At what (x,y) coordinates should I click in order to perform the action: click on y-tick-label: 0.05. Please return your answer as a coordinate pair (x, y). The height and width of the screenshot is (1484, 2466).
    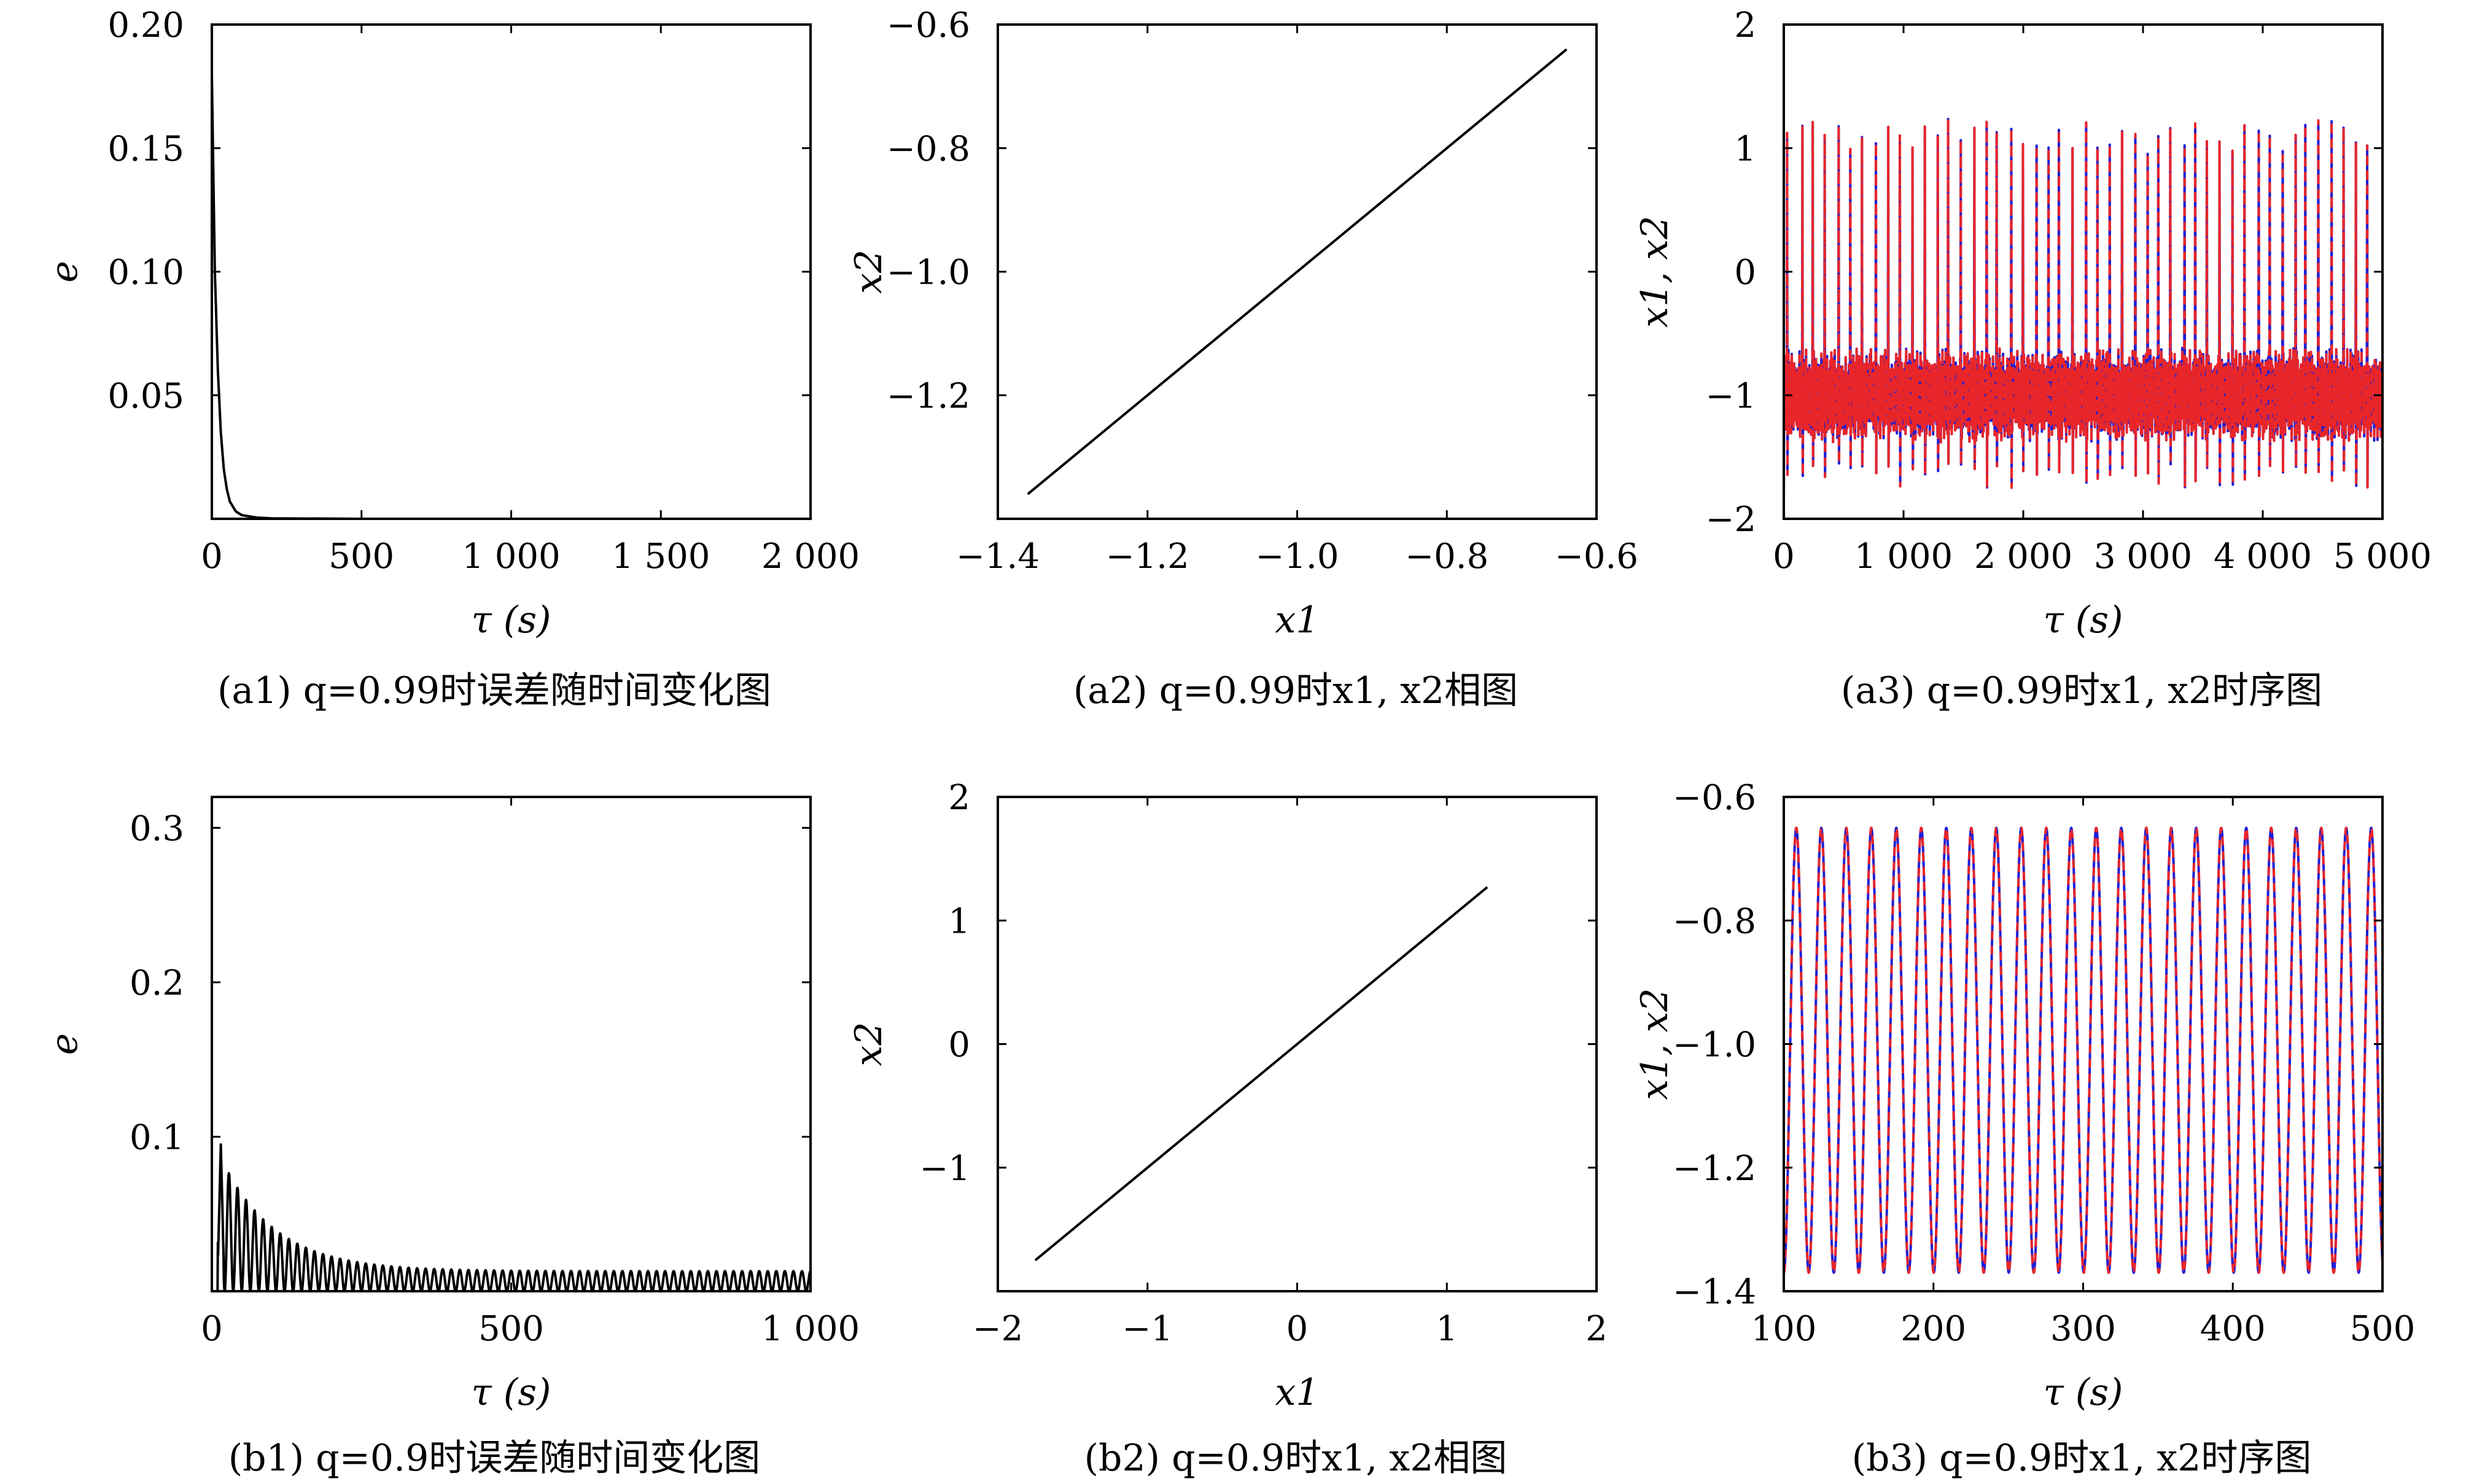
    Looking at the image, I should click on (145, 396).